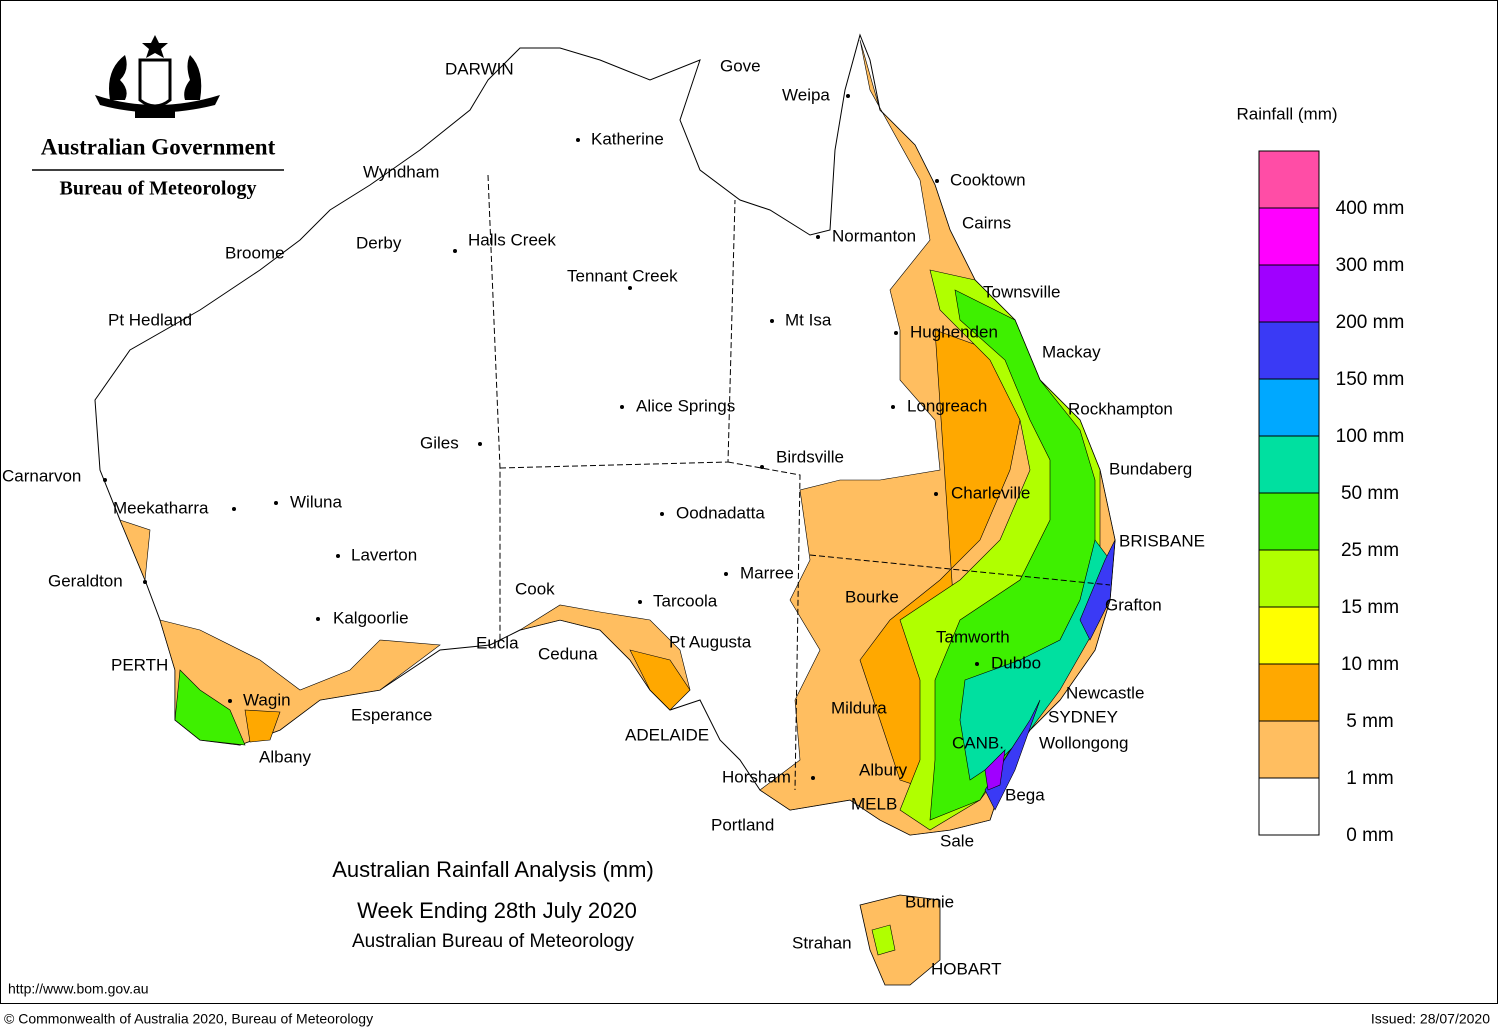  I want to click on place-label: Newcastle, so click(1105, 692).